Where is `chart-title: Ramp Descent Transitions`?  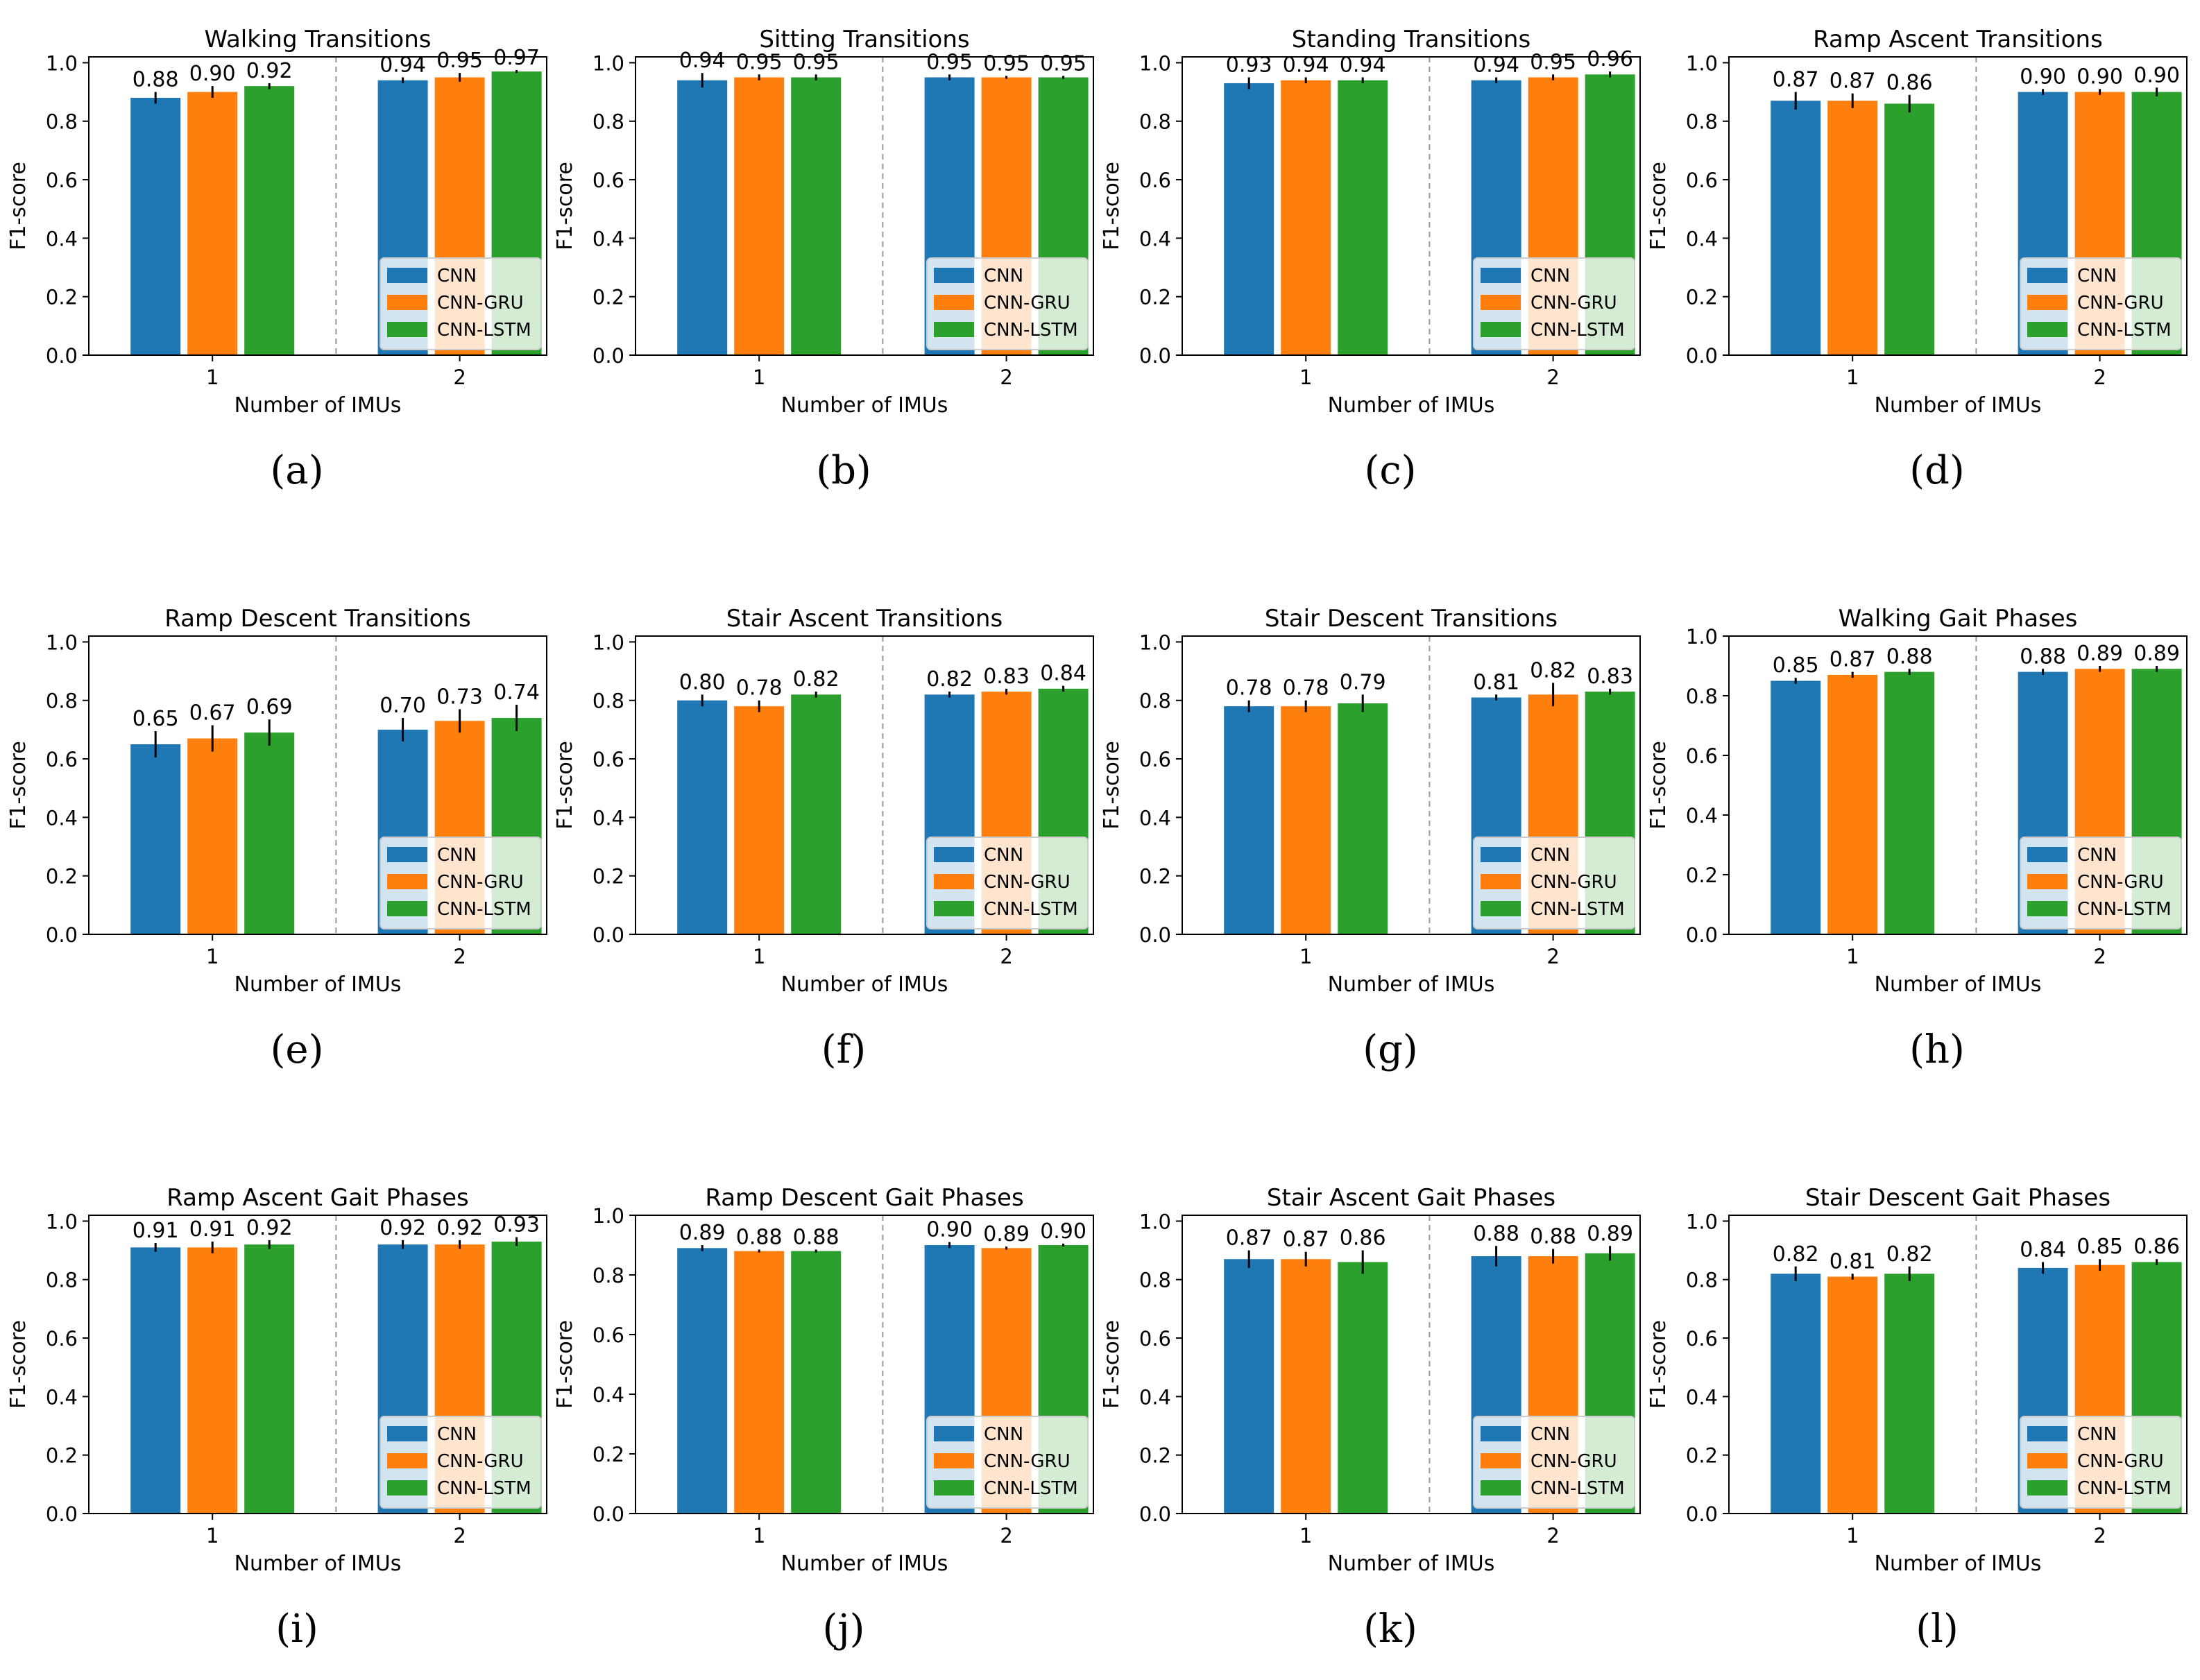
chart-title: Ramp Descent Transitions is located at coordinates (317, 619).